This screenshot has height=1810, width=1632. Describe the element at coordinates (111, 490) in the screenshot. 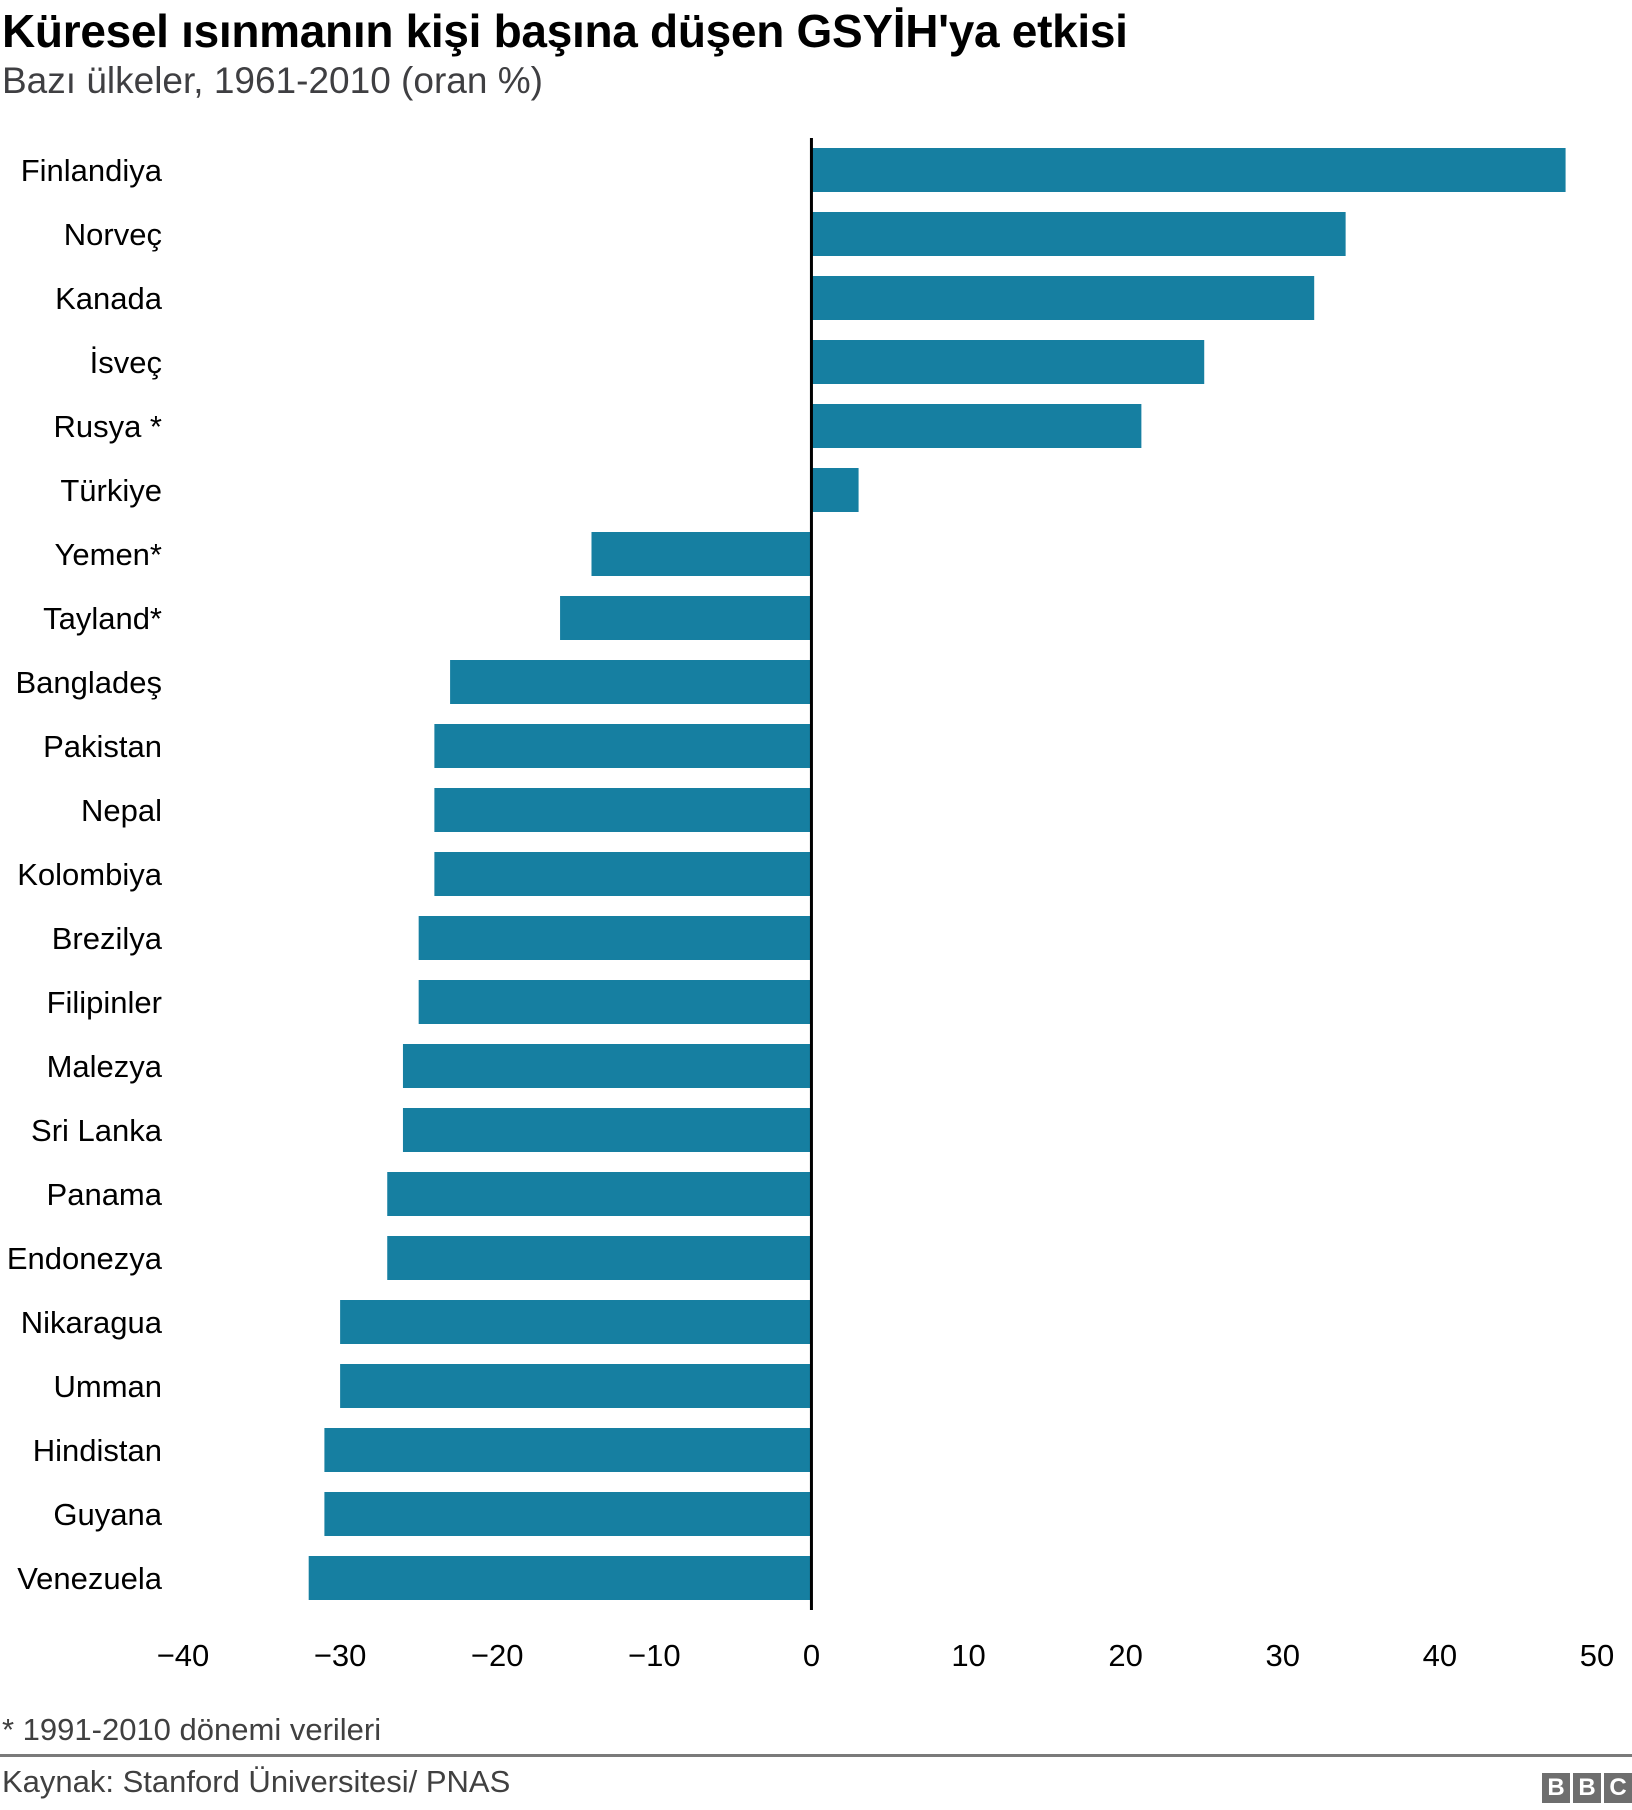

I see `category-label: Türkiye` at that location.